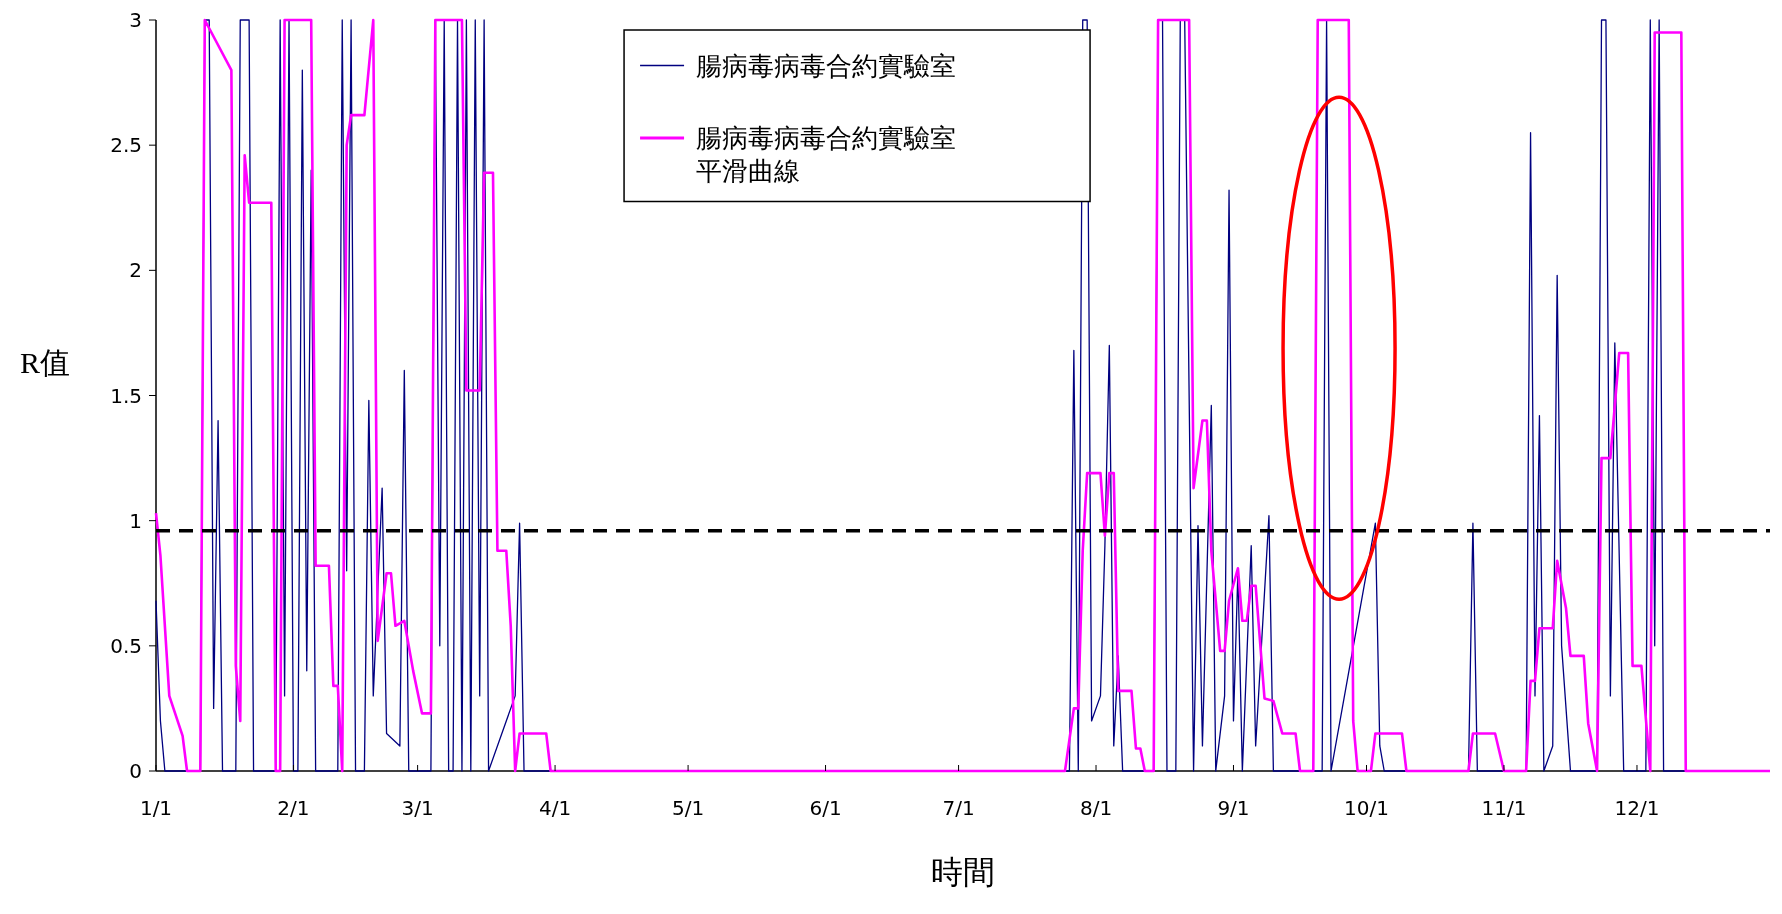  I want to click on y-tick-label: 3, so click(135, 20).